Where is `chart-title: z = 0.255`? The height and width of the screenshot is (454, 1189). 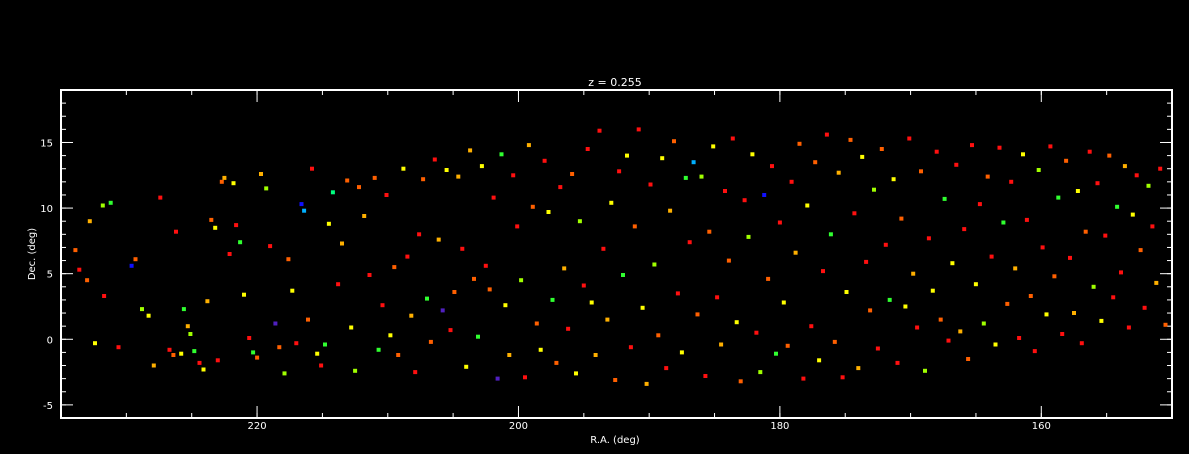
chart-title: z = 0.255 is located at coordinates (614, 82).